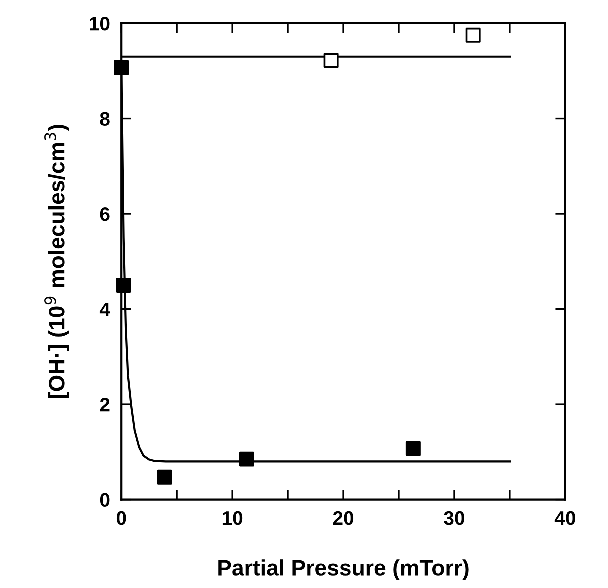 This screenshot has height=588, width=608. I want to click on y-tick-label: 6, so click(105, 215).